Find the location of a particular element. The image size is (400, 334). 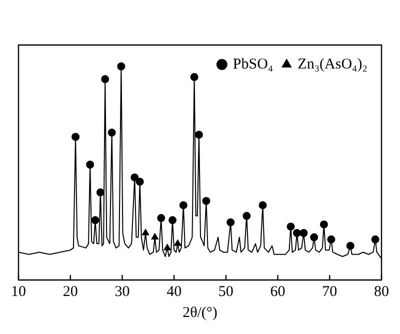

x-tick-label: 80 is located at coordinates (381, 292).